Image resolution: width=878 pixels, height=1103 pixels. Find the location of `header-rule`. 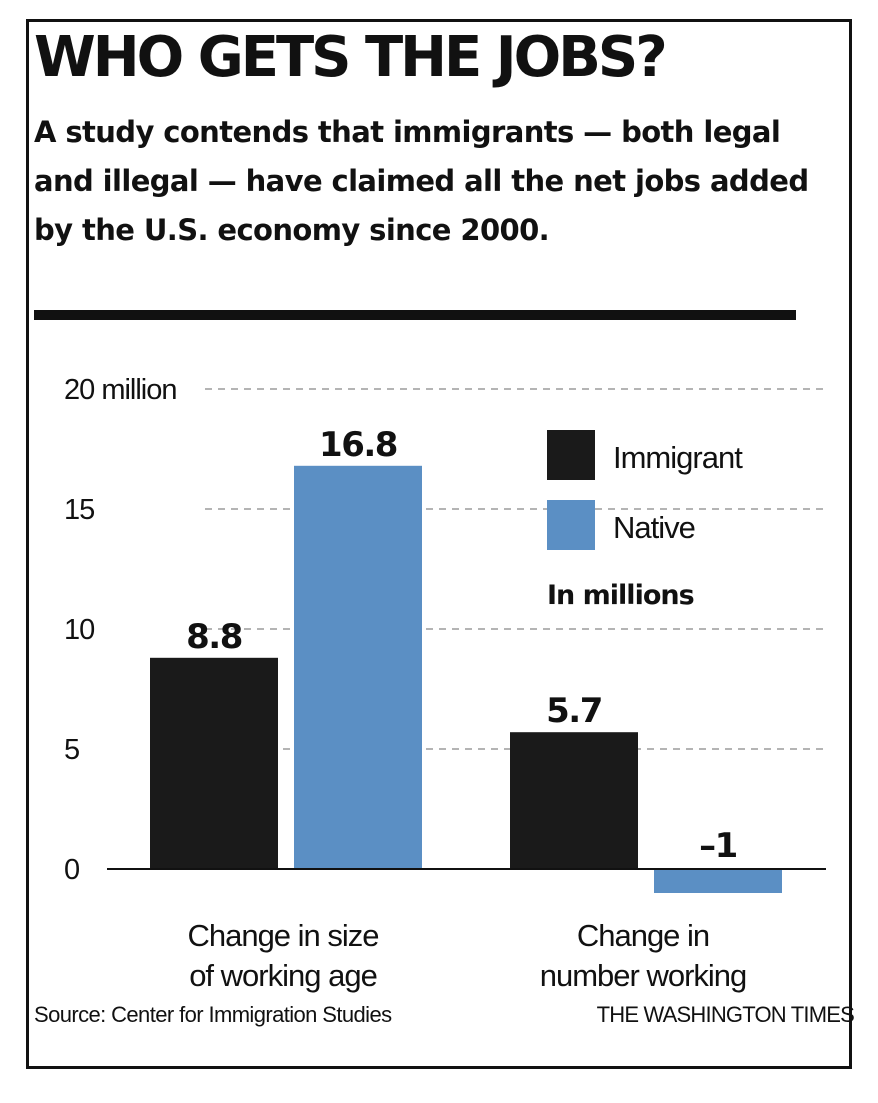

header-rule is located at coordinates (415, 315).